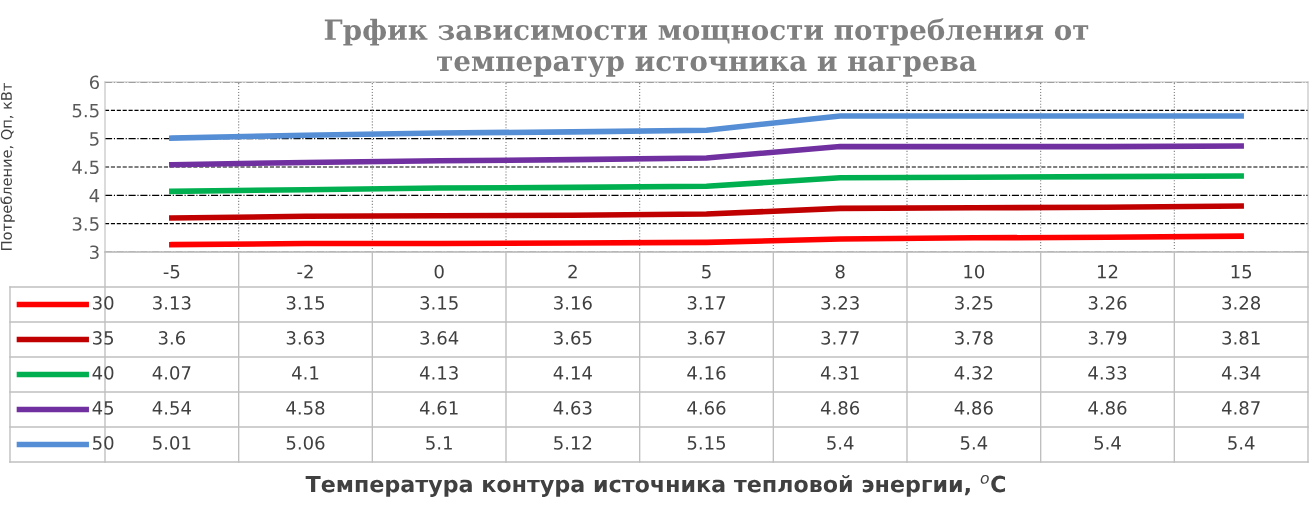 The height and width of the screenshot is (508, 1312). What do you see at coordinates (706, 48) in the screenshot?
I see `chart-title: Грфик зависимости мощности потребления от температур источника и нагрева` at bounding box center [706, 48].